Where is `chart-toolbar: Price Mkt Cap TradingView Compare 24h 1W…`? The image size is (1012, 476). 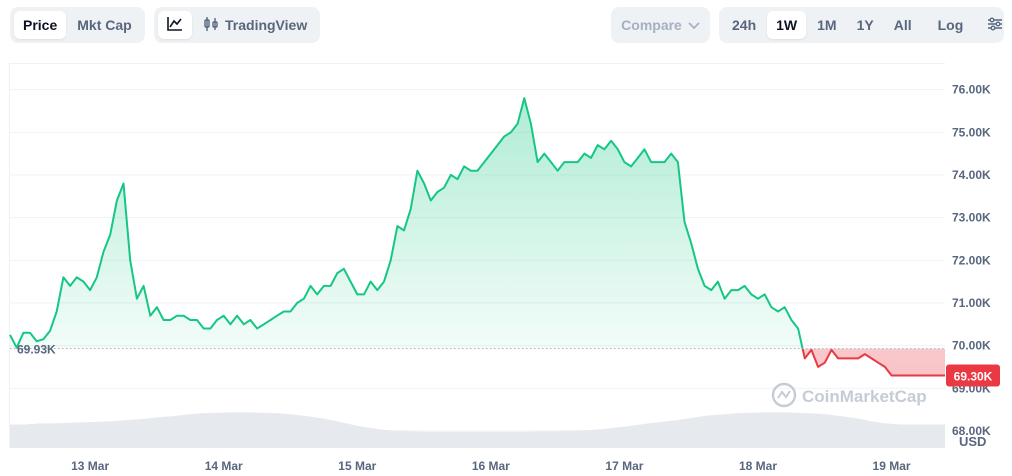 chart-toolbar: Price Mkt Cap TradingView Compare 24h 1W… is located at coordinates (507, 25).